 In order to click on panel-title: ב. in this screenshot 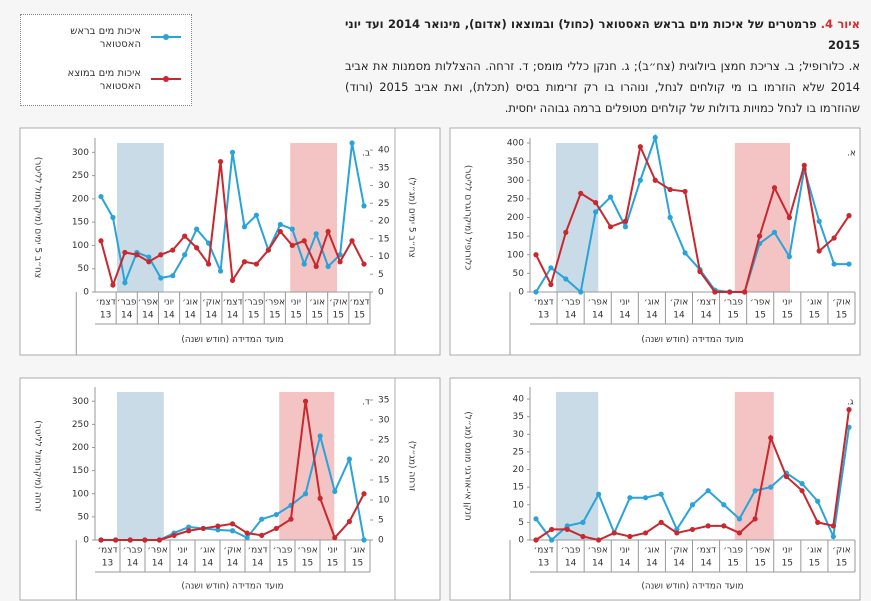, I will do `click(366, 154)`.